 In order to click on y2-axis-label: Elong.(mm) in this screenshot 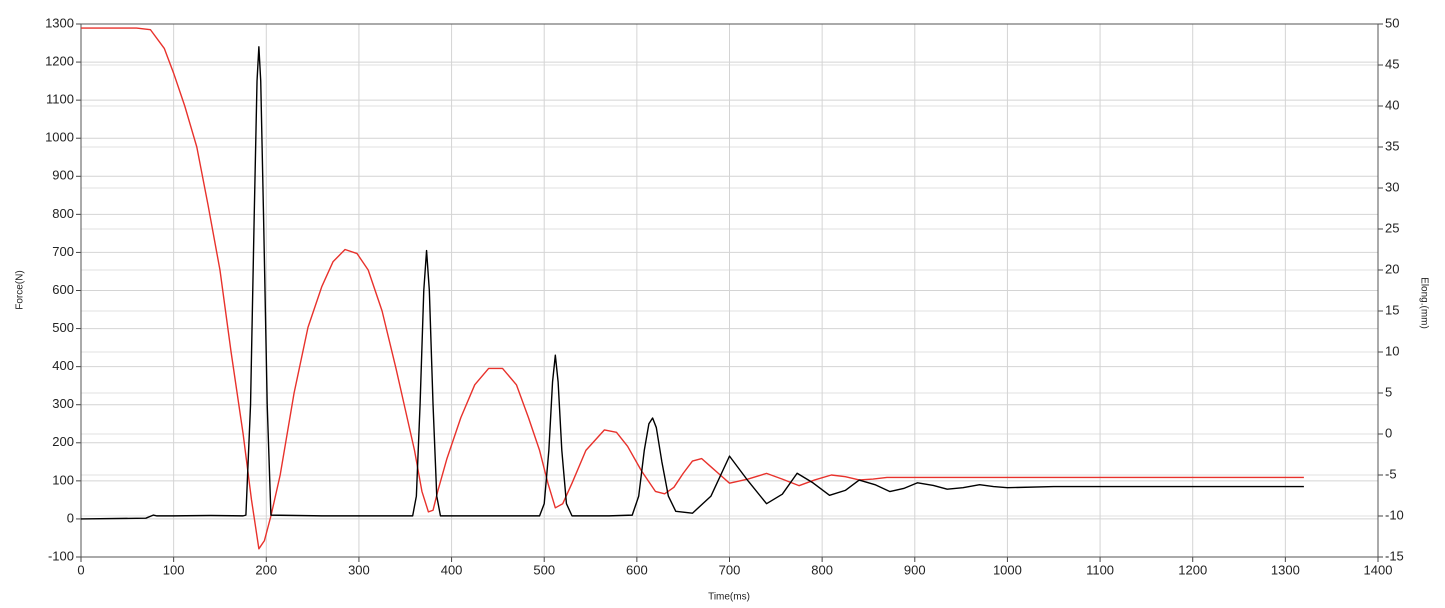, I will do `click(1423, 303)`.